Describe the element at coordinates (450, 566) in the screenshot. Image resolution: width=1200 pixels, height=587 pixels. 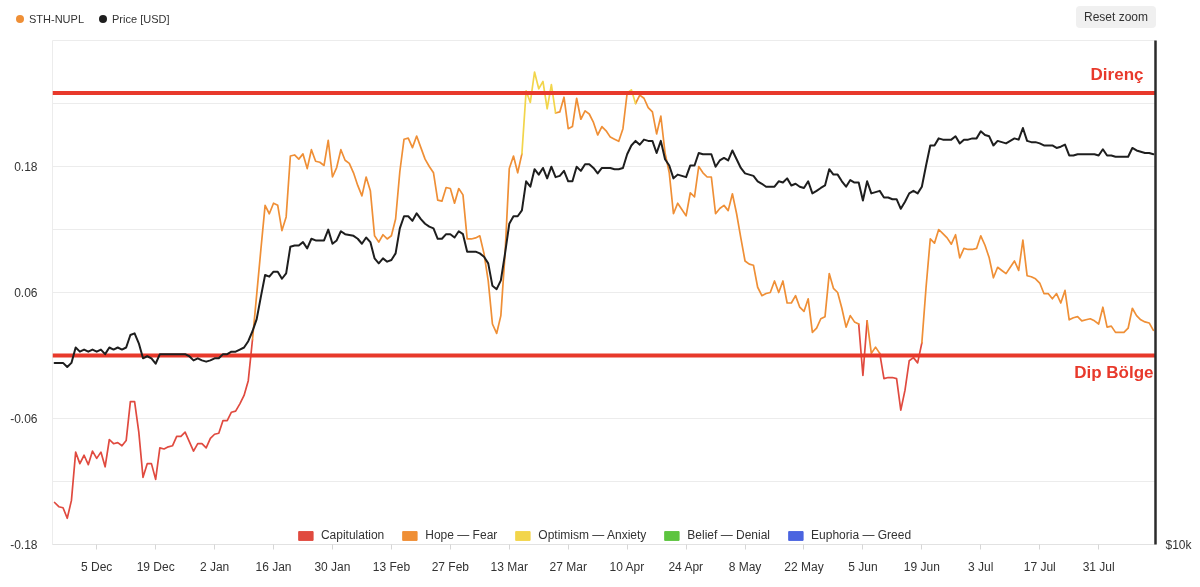
I see `x-tick-label: 27 Feb` at that location.